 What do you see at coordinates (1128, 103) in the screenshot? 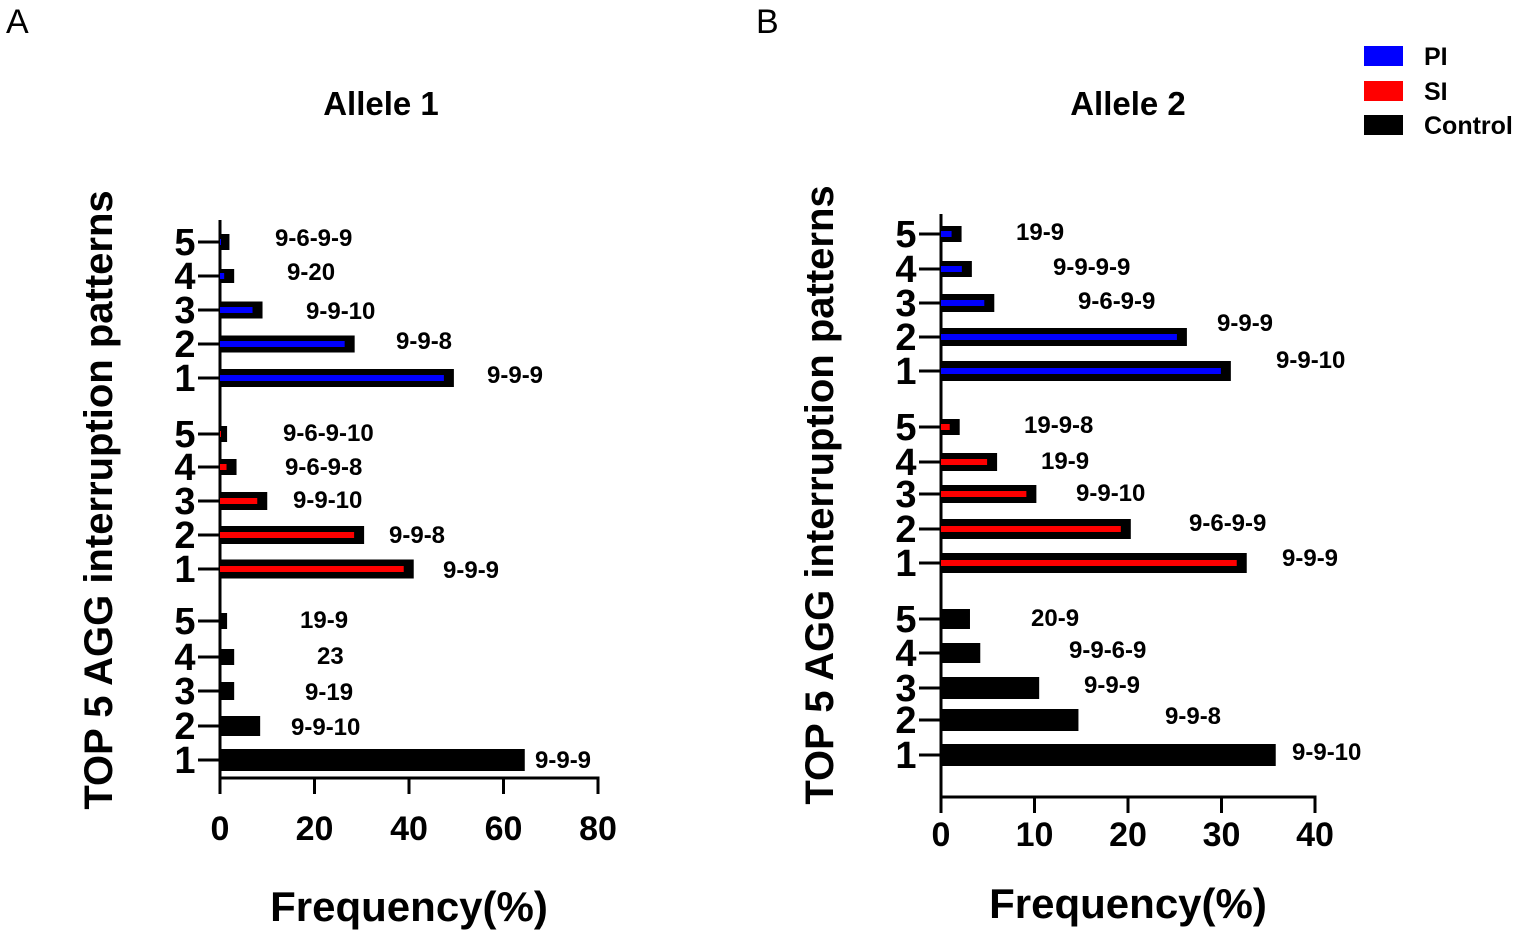
I see `chart-title: Allele 2` at bounding box center [1128, 103].